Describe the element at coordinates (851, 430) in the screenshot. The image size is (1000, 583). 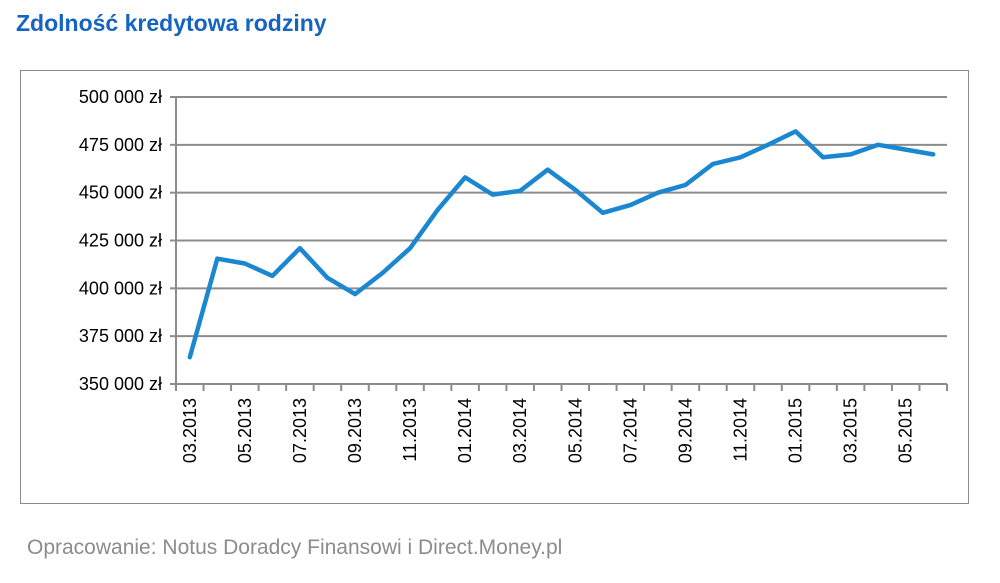
I see `x-tick-label: 03.2015` at that location.